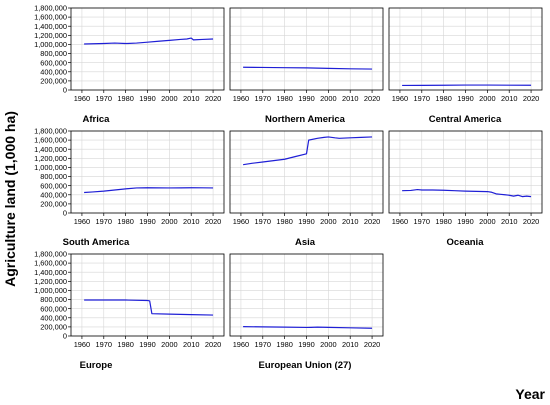  Describe the element at coordinates (305, 119) in the screenshot. I see `panel-title: Northern America` at that location.